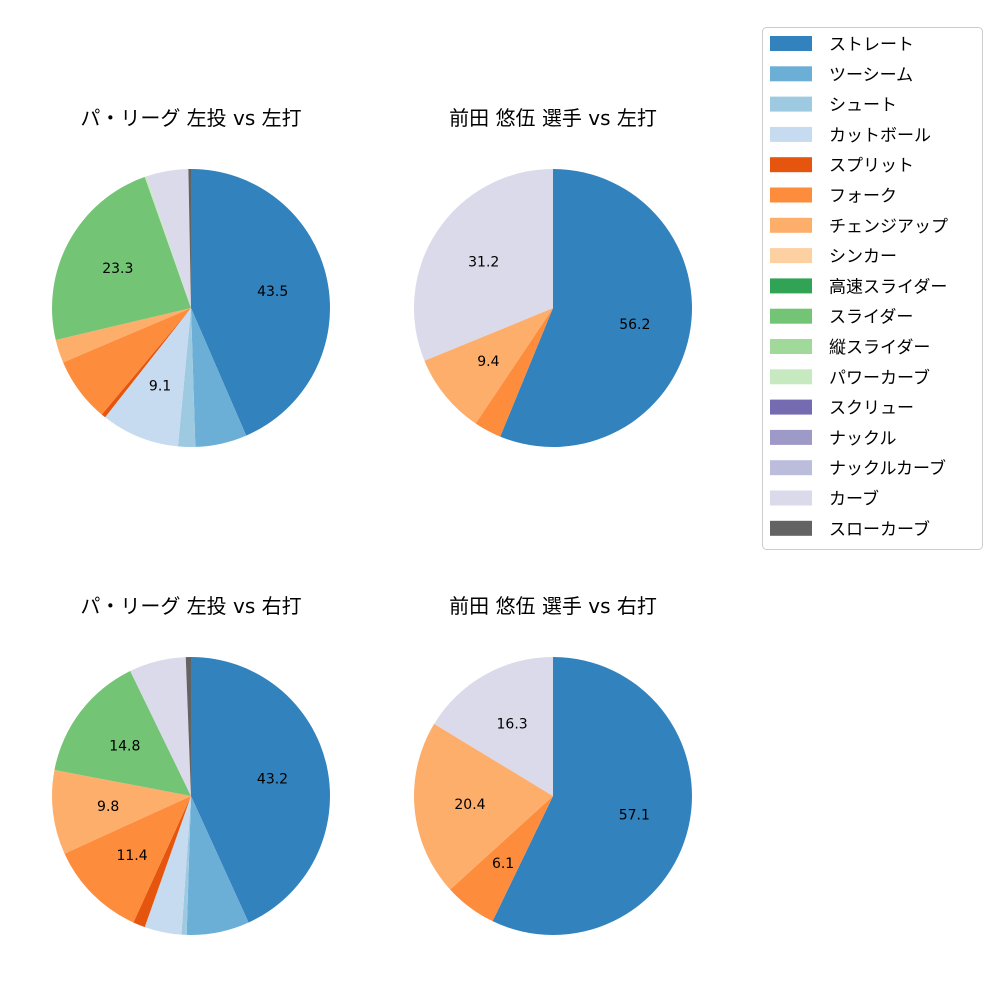 The width and height of the screenshot is (1000, 1000). Describe the element at coordinates (888, 287) in the screenshot. I see `legend-item-label: 高速スライダー` at that location.